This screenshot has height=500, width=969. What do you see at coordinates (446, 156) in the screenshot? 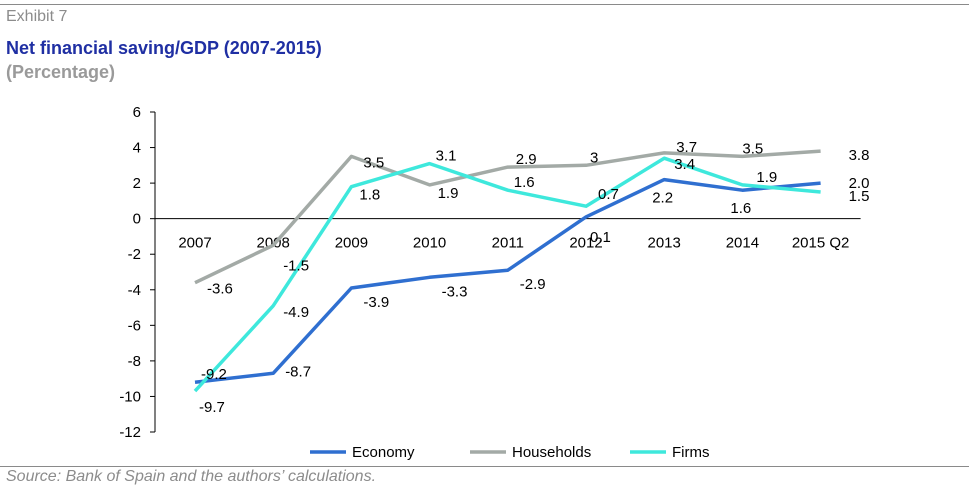
I see `data-label-firms: 3.1` at bounding box center [446, 156].